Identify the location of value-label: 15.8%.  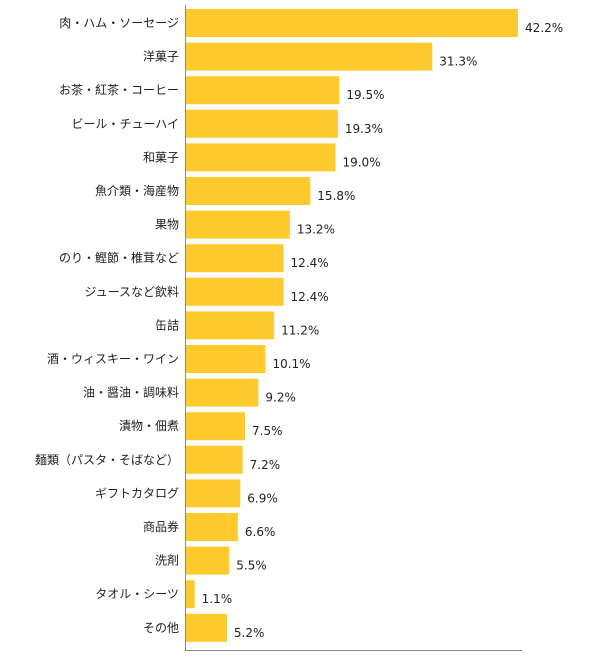
(336, 196).